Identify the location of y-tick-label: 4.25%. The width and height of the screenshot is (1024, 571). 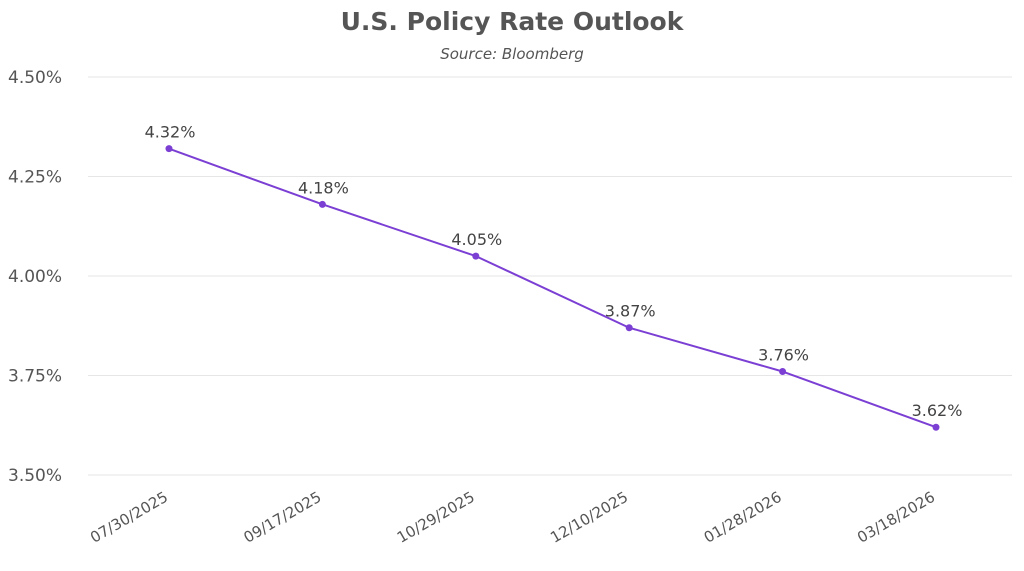
(35, 178).